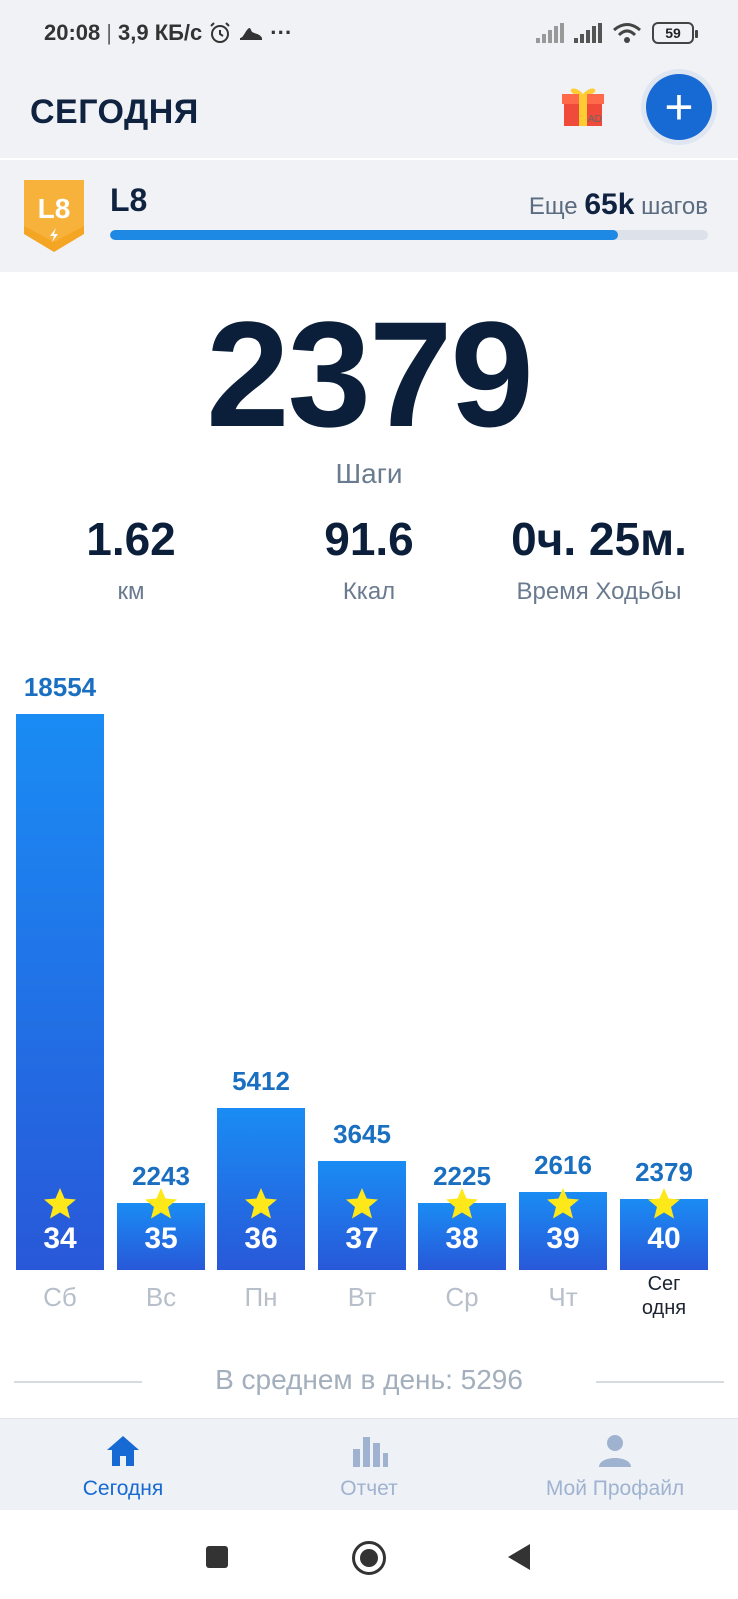 The width and height of the screenshot is (738, 1599). What do you see at coordinates (261, 1297) in the screenshot?
I see `chart-day-label: Пн` at bounding box center [261, 1297].